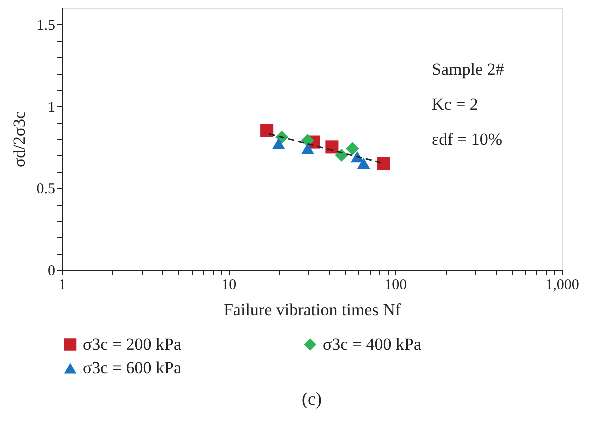 This screenshot has width=602, height=447. What do you see at coordinates (312, 399) in the screenshot?
I see `text: (c)` at bounding box center [312, 399].